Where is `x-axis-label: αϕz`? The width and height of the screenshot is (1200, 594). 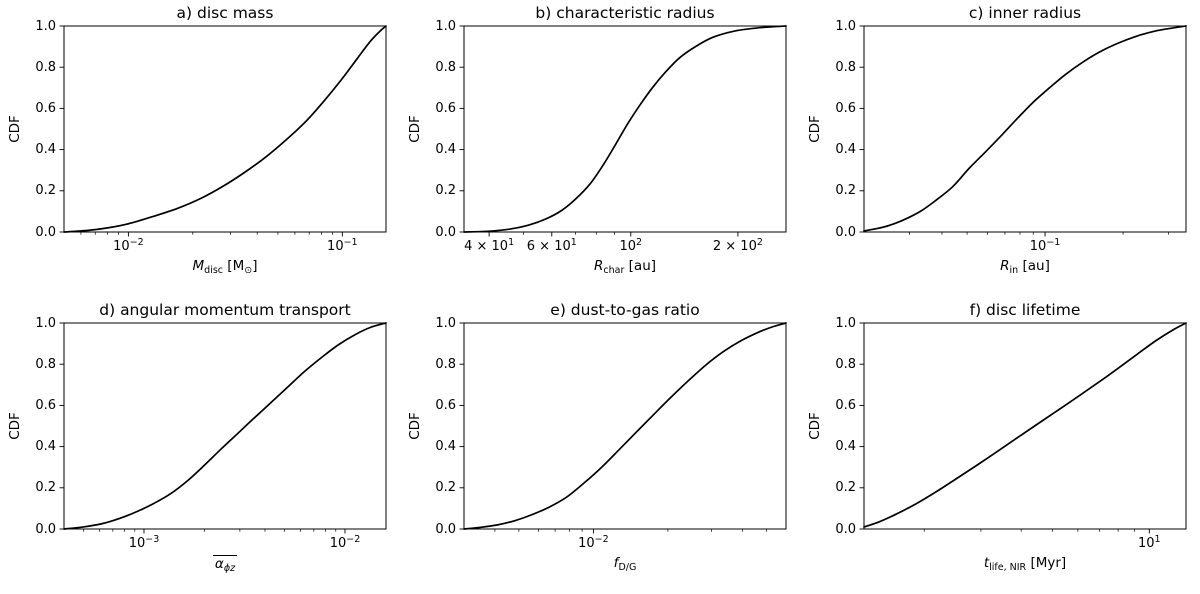
x-axis-label: αϕz is located at coordinates (225, 564).